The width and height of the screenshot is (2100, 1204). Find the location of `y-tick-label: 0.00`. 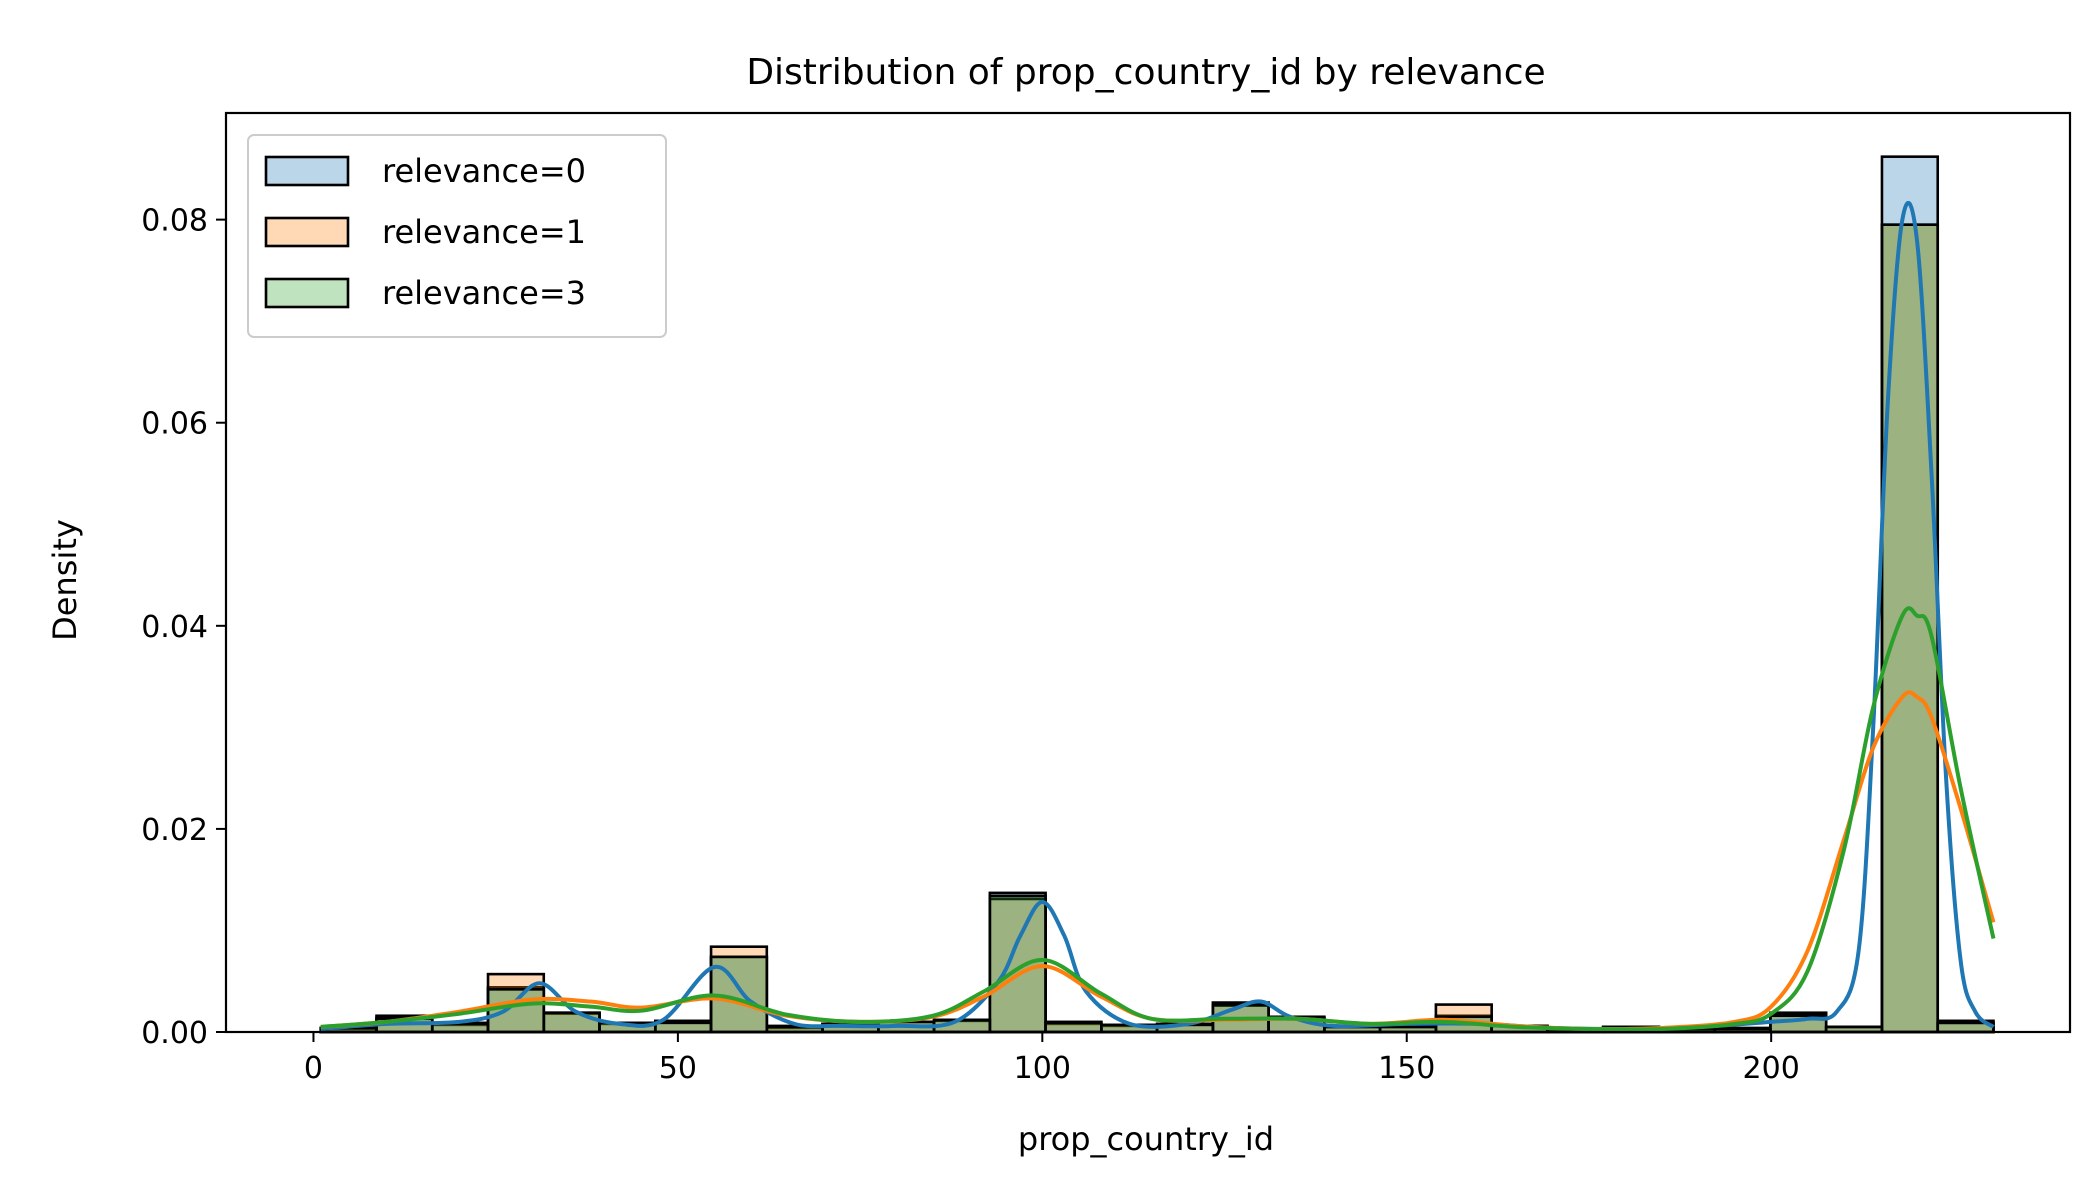

y-tick-label: 0.00 is located at coordinates (174, 1033).